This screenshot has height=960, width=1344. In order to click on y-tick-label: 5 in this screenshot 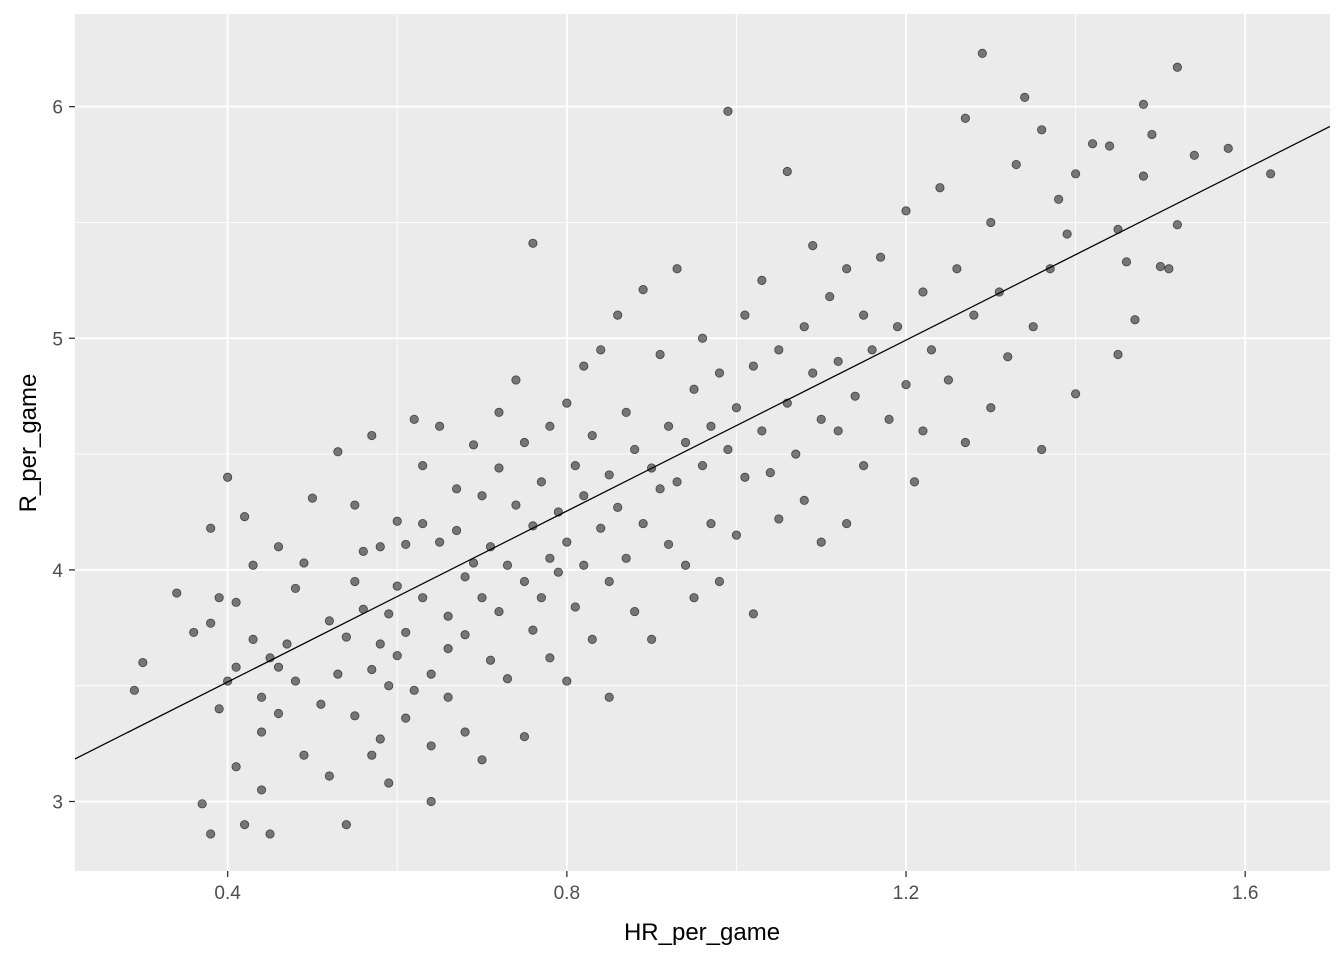, I will do `click(57, 339)`.